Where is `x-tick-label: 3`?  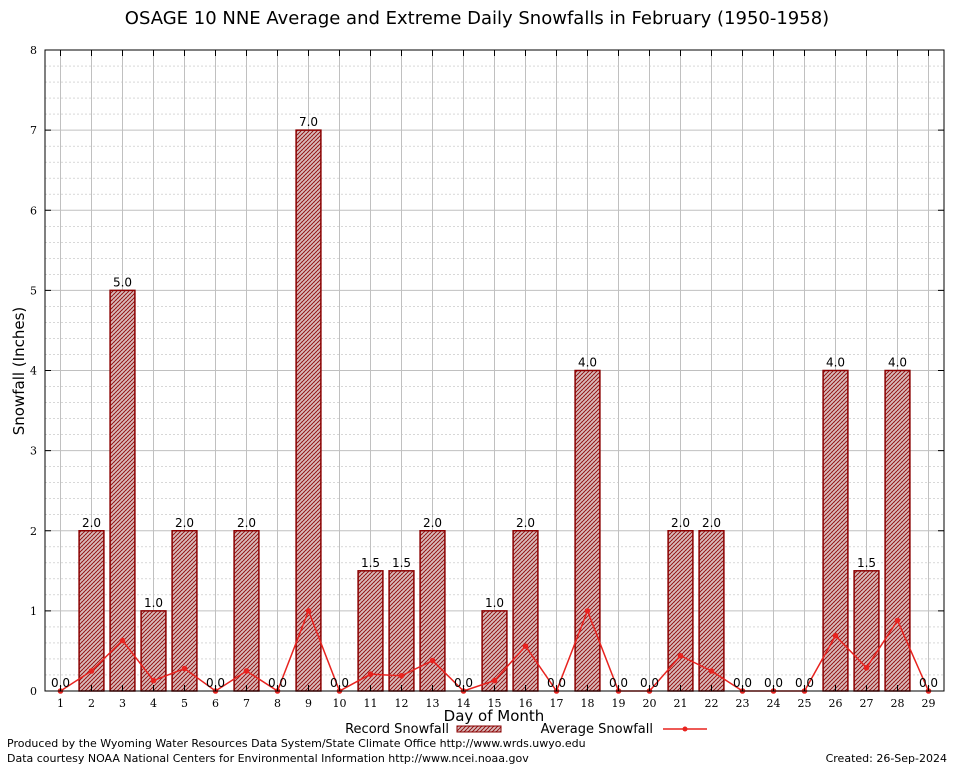 x-tick-label: 3 is located at coordinates (122, 703).